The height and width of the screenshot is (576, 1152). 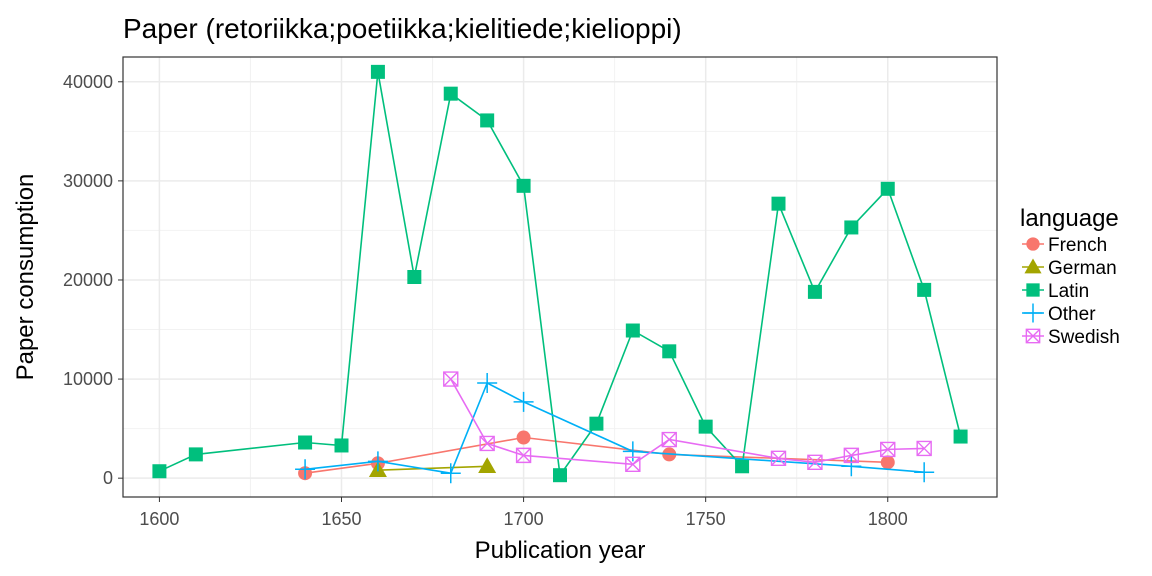 I want to click on series-swedish, so click(x=687, y=421).